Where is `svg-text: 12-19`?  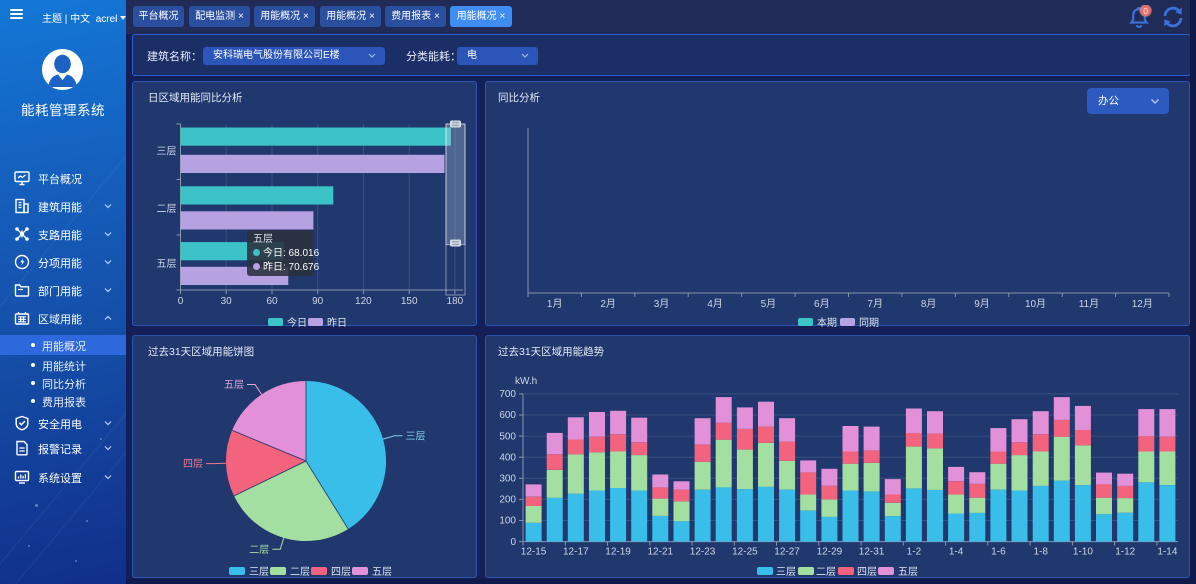 svg-text: 12-19 is located at coordinates (618, 552).